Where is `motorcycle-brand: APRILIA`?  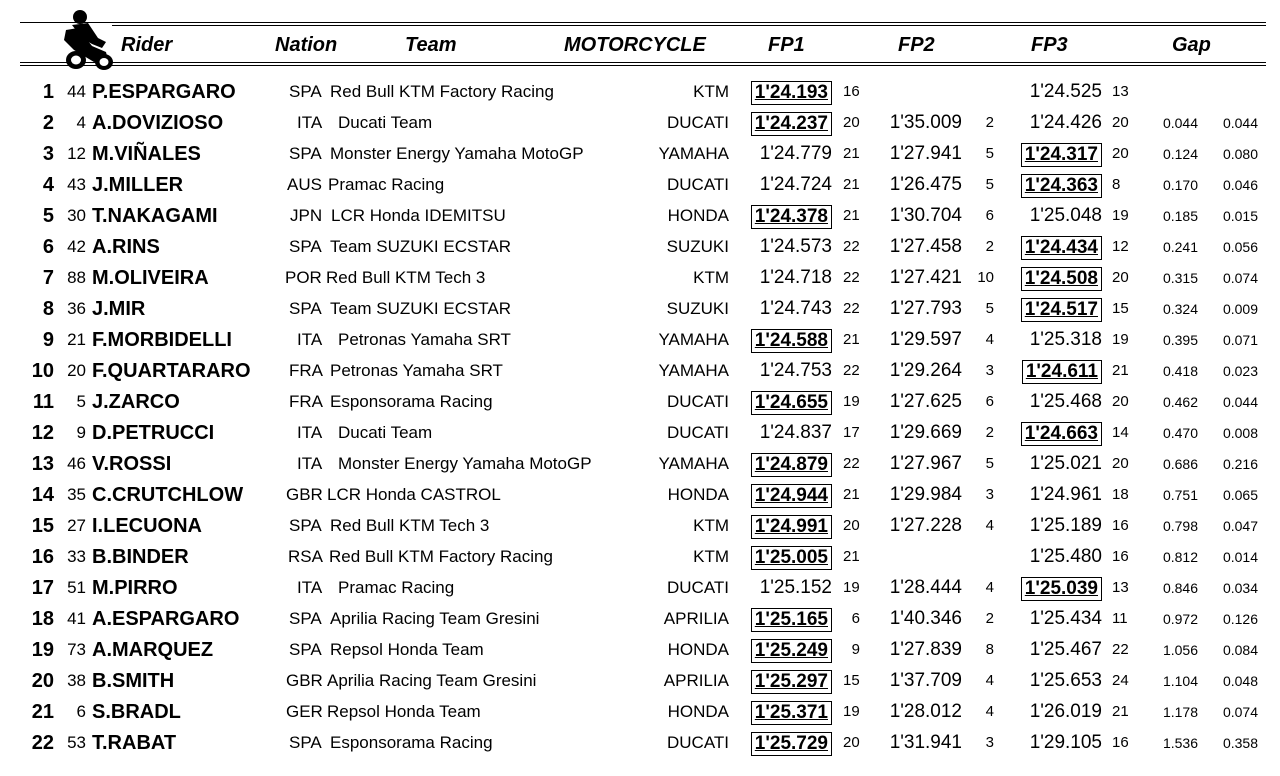 motorcycle-brand: APRILIA is located at coordinates (696, 680).